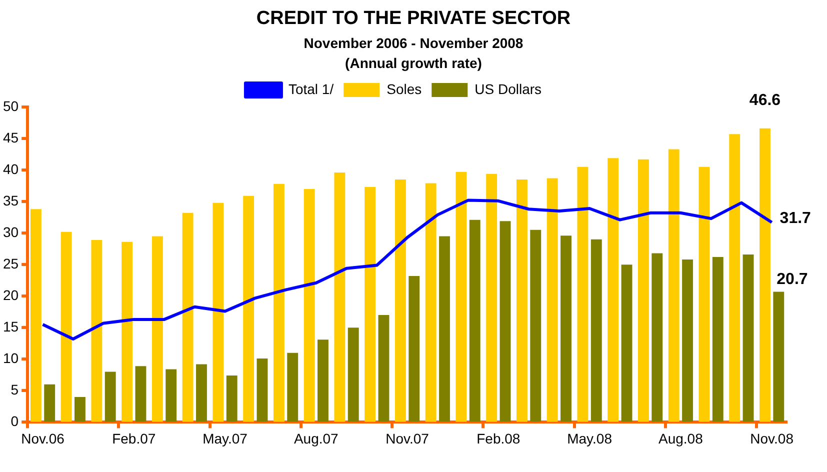  What do you see at coordinates (316, 438) in the screenshot?
I see `x-tick-label: Aug.07` at bounding box center [316, 438].